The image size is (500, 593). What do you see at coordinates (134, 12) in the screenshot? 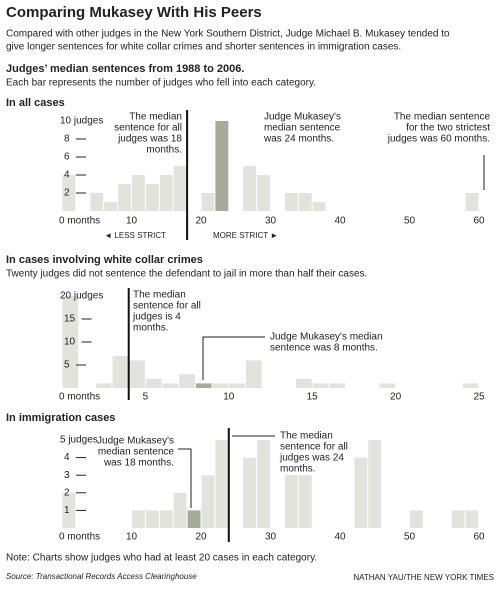
I see `page-title: Comparing Mukasey With His Peers` at bounding box center [134, 12].